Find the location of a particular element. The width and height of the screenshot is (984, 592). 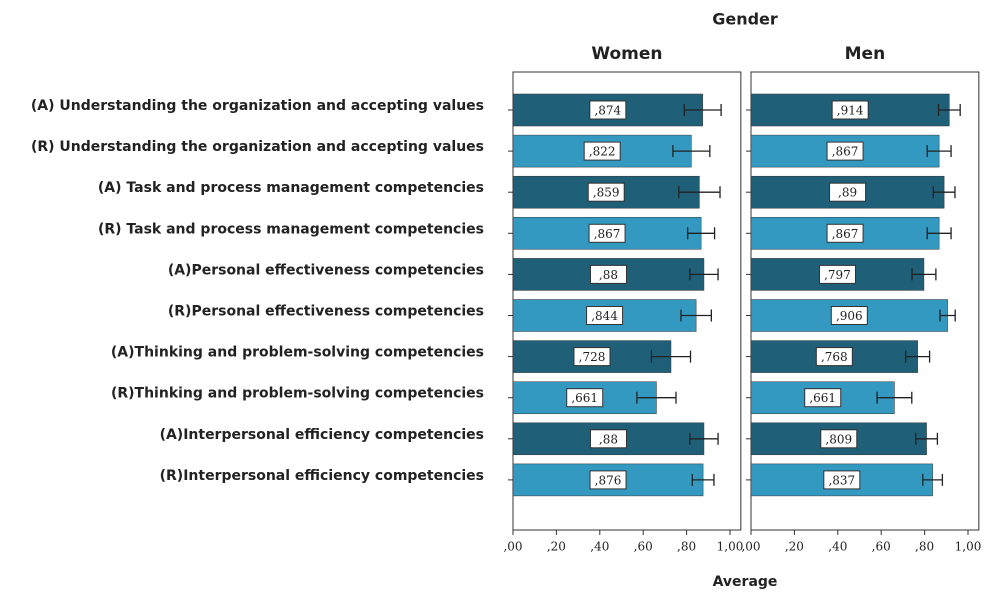

value-label: ,809 is located at coordinates (838, 439).